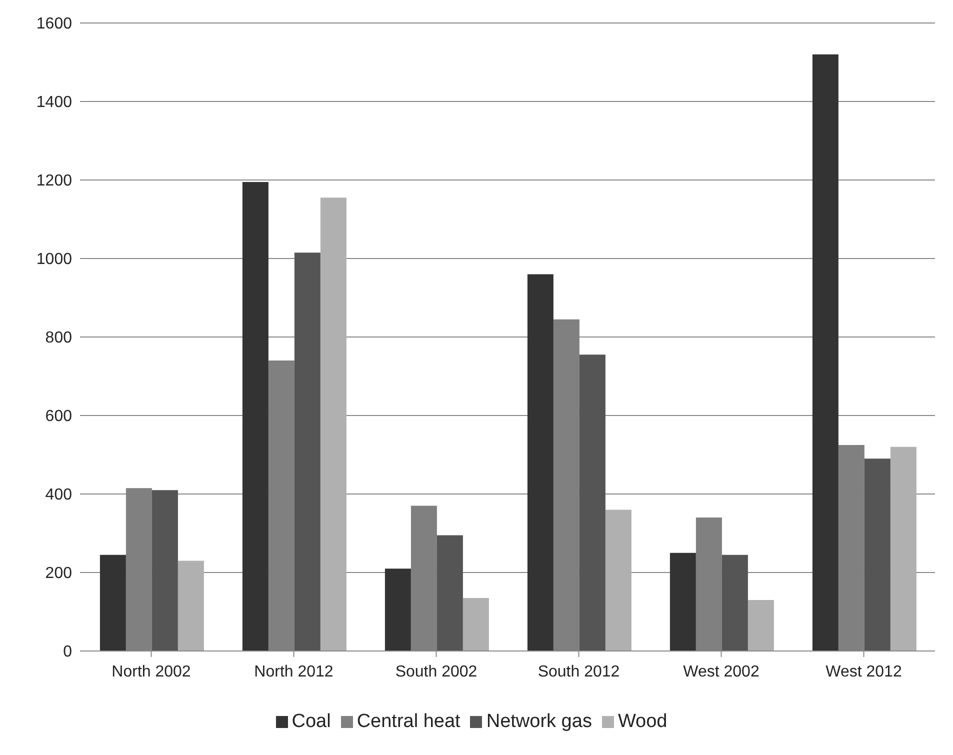  I want to click on y-tick-label: 1400, so click(54, 103).